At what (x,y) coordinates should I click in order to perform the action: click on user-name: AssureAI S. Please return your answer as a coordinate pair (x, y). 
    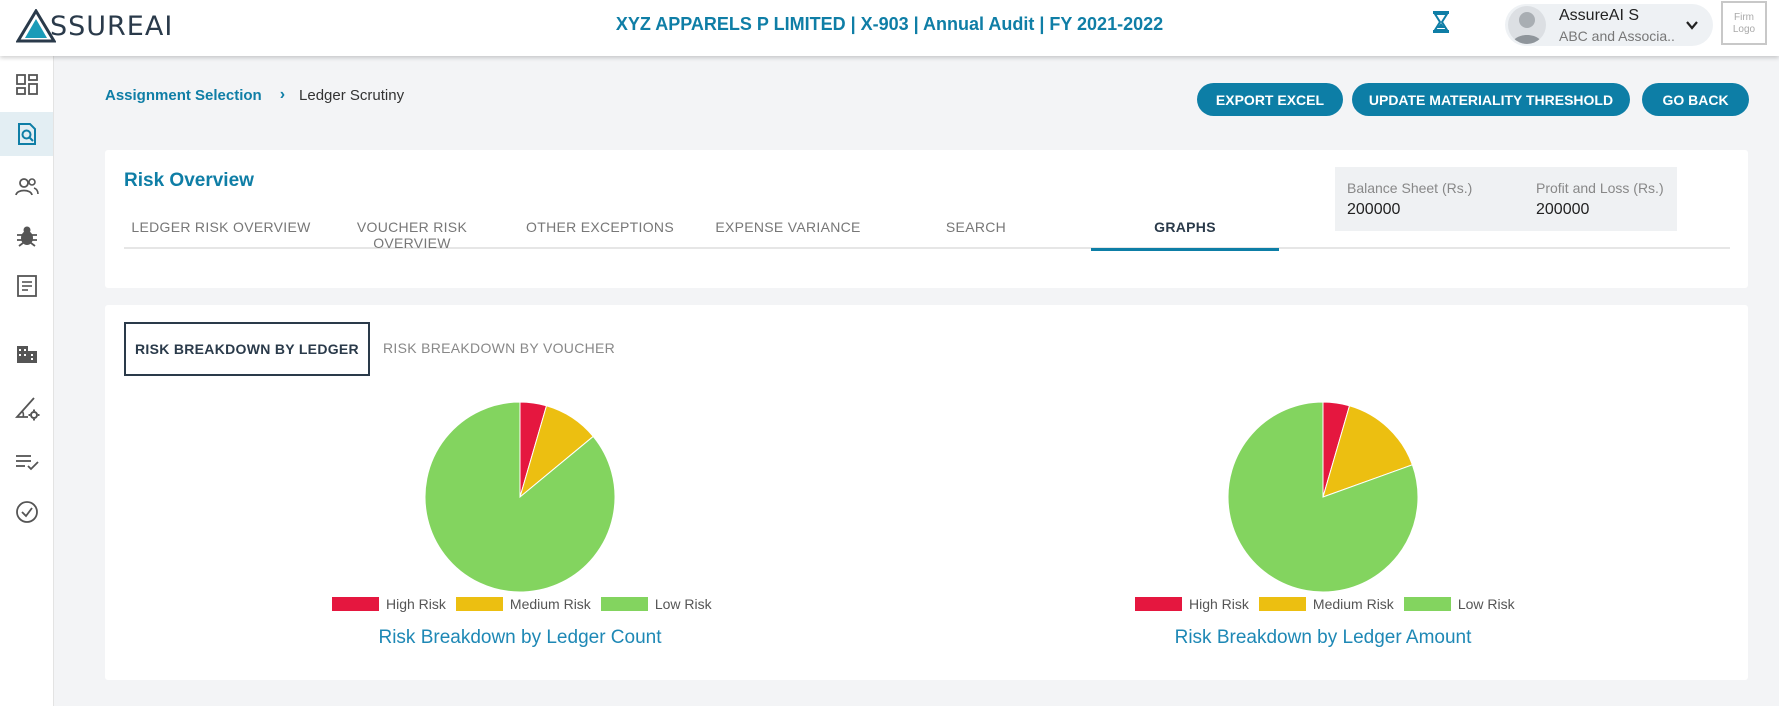
    Looking at the image, I should click on (1599, 15).